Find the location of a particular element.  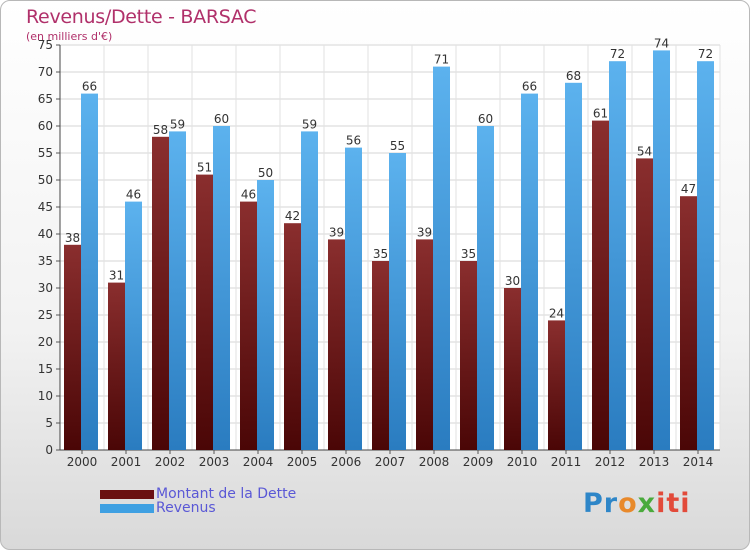

y-tick-label: 70 is located at coordinates (45, 72).